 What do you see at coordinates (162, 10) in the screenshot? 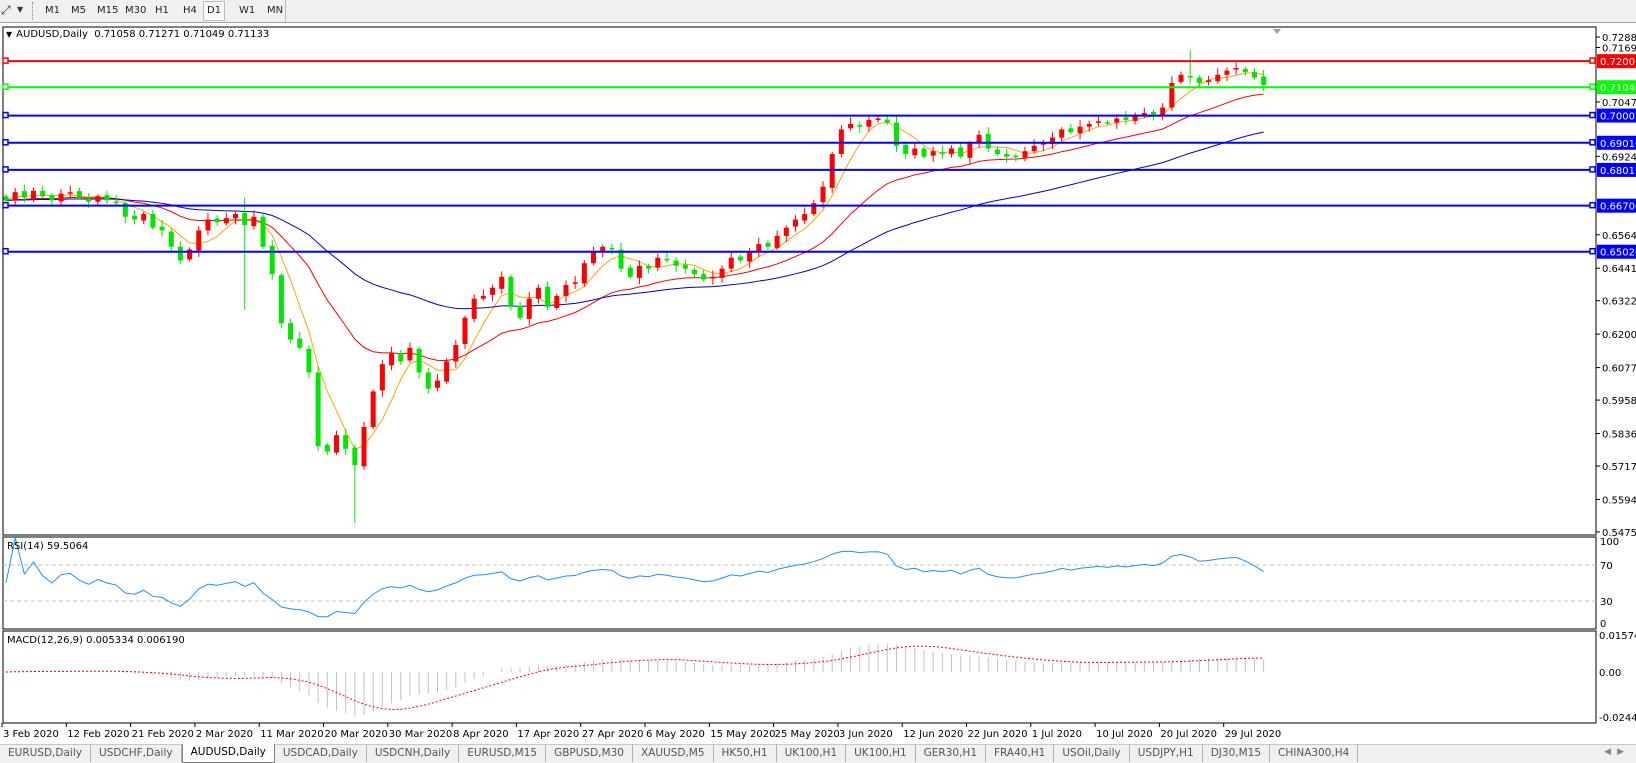
I see `timeframe-h1-button: H1` at bounding box center [162, 10].